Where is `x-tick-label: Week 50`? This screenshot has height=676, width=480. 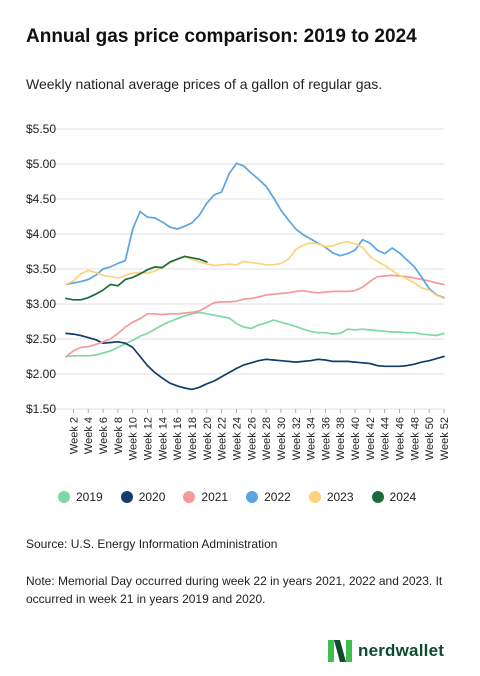 x-tick-label: Week 50 is located at coordinates (430, 438).